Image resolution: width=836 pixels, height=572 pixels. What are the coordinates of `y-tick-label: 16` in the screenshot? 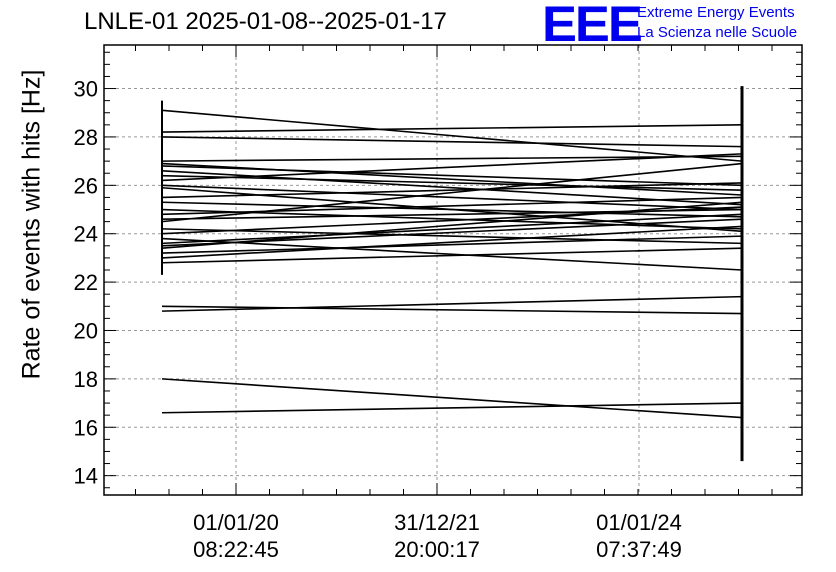 It's located at (86, 427).